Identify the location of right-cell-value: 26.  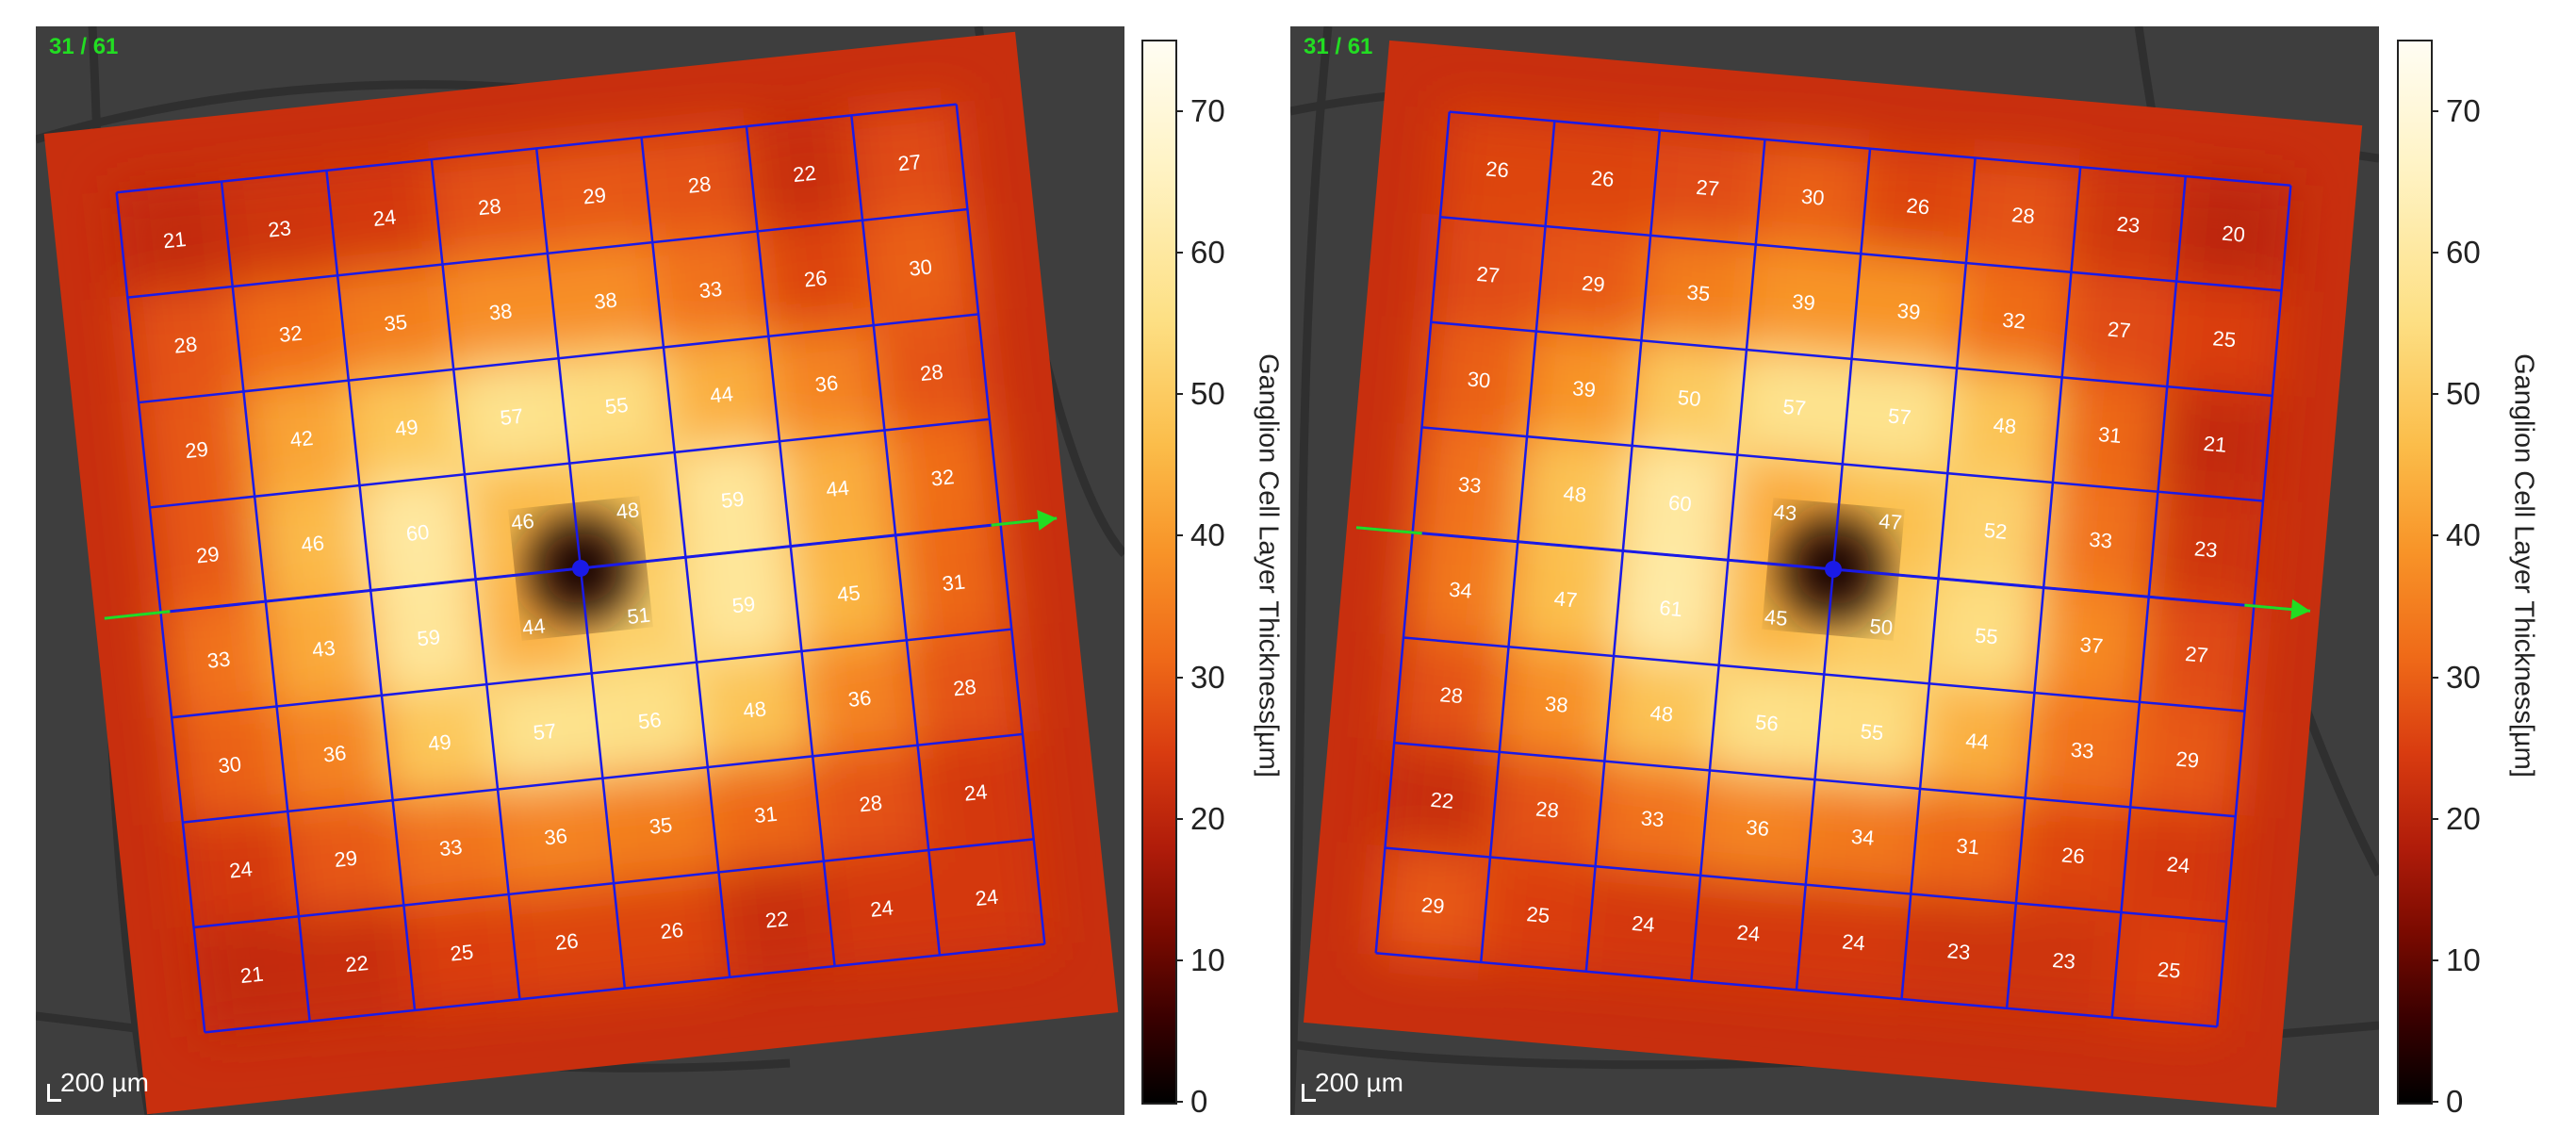
(1918, 206).